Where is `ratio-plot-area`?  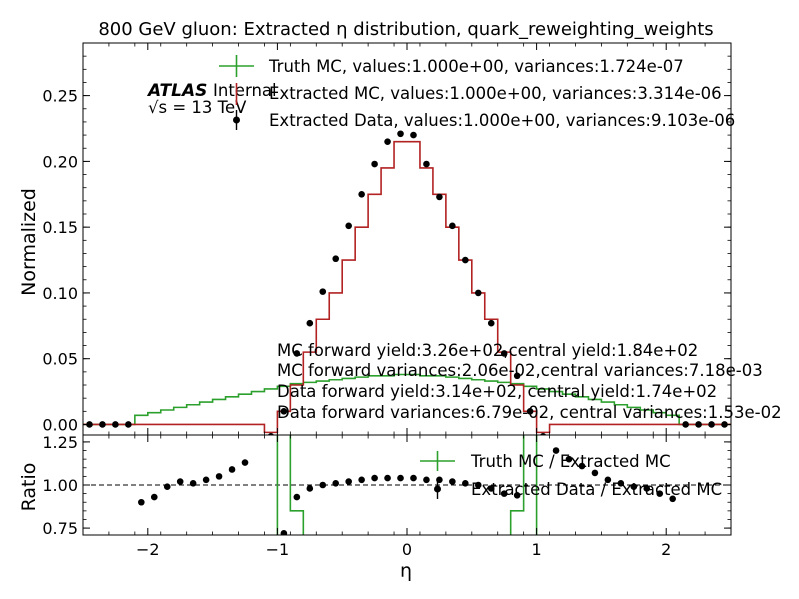
ratio-plot-area is located at coordinates (407, 485).